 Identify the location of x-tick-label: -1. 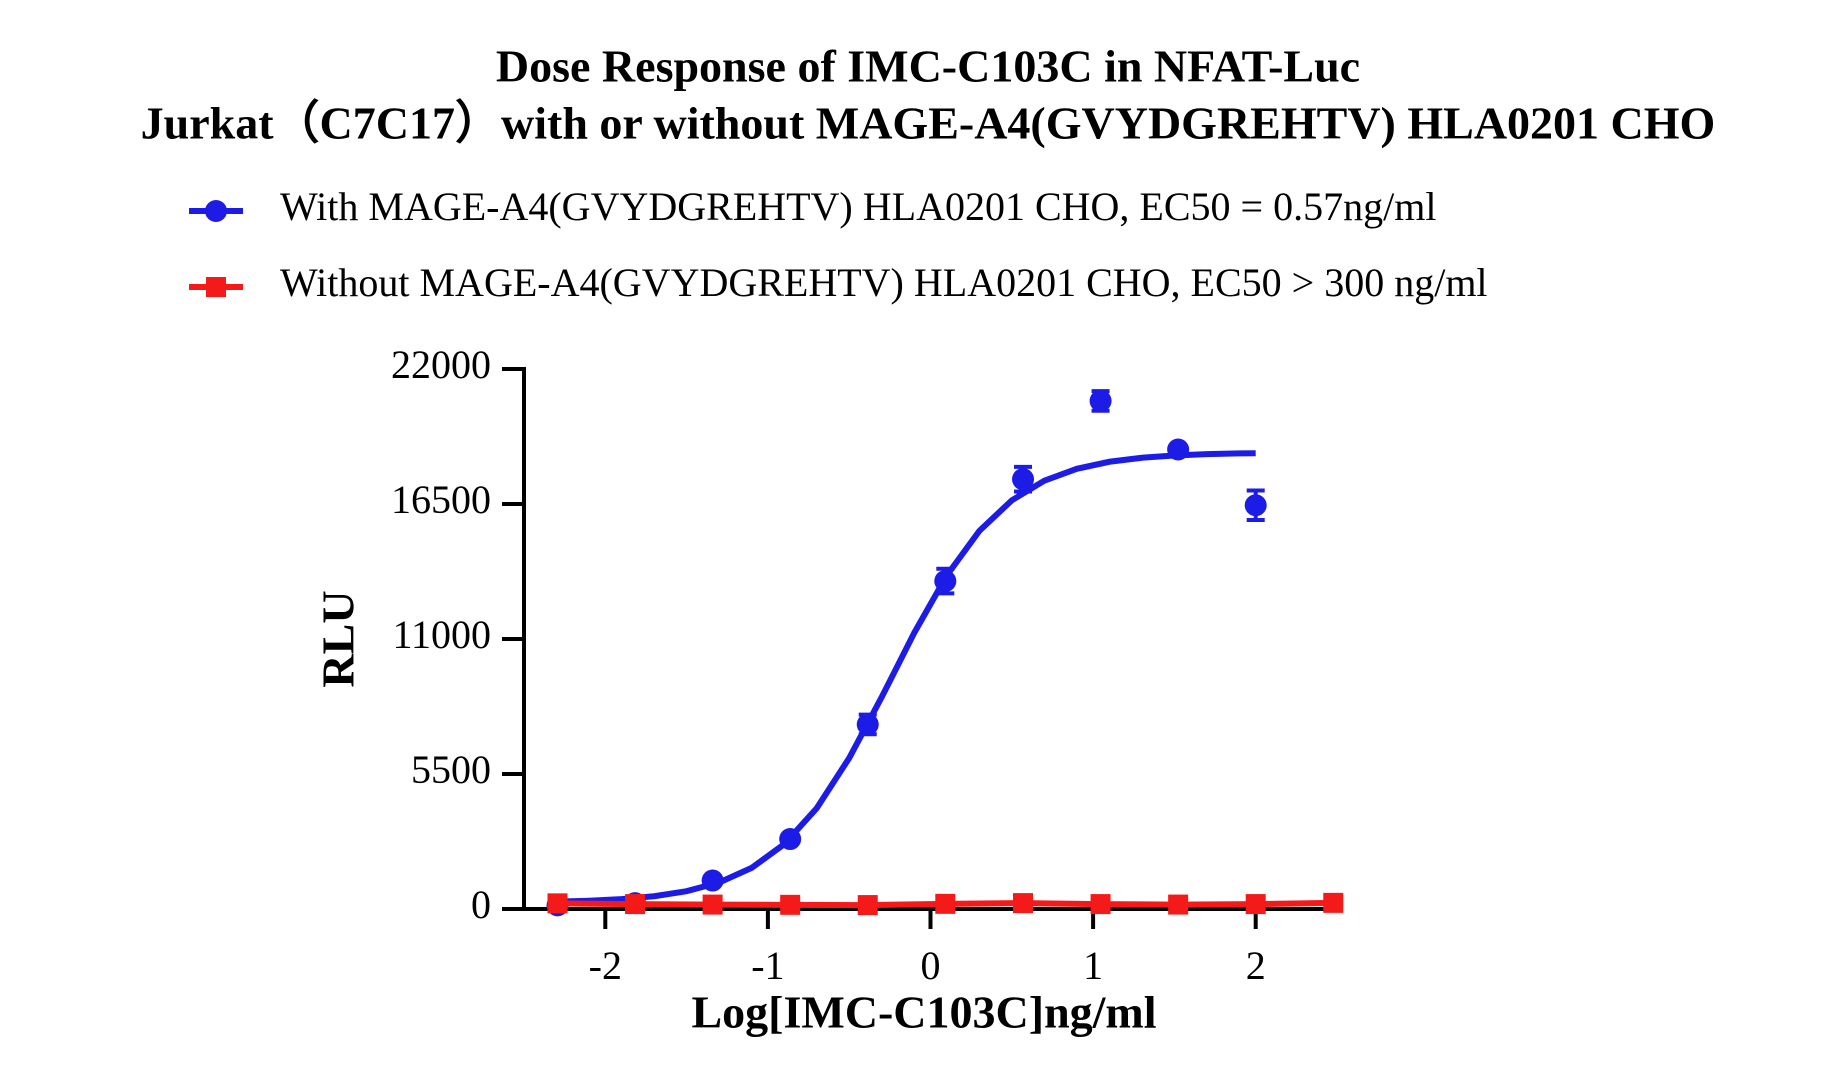
(767, 965).